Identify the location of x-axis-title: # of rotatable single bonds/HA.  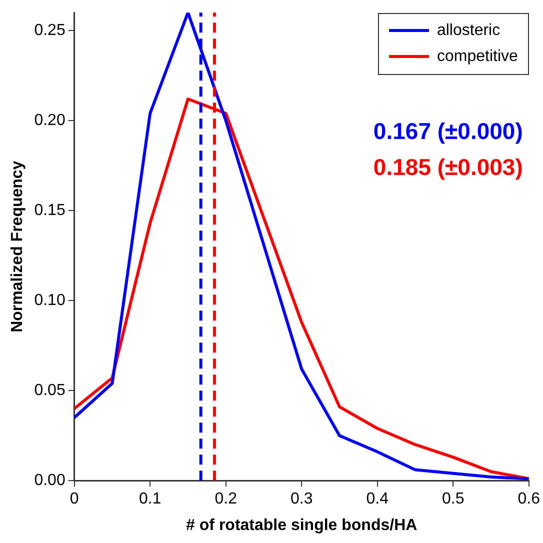
(302, 525).